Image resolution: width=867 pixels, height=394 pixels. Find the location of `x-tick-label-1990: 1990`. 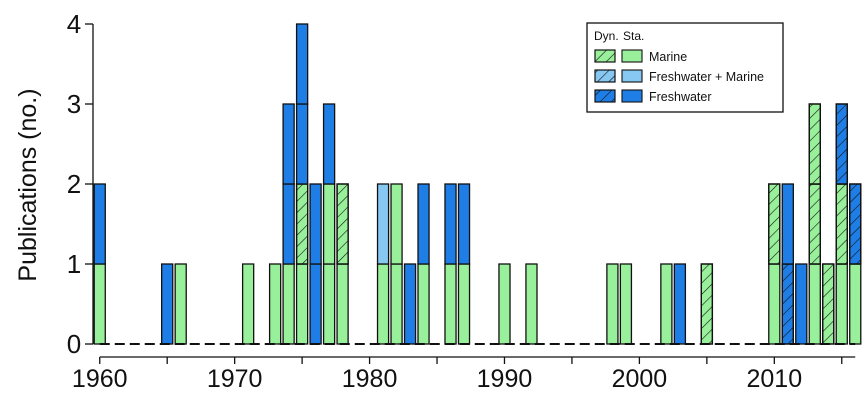

x-tick-label-1990: 1990 is located at coordinates (505, 379).